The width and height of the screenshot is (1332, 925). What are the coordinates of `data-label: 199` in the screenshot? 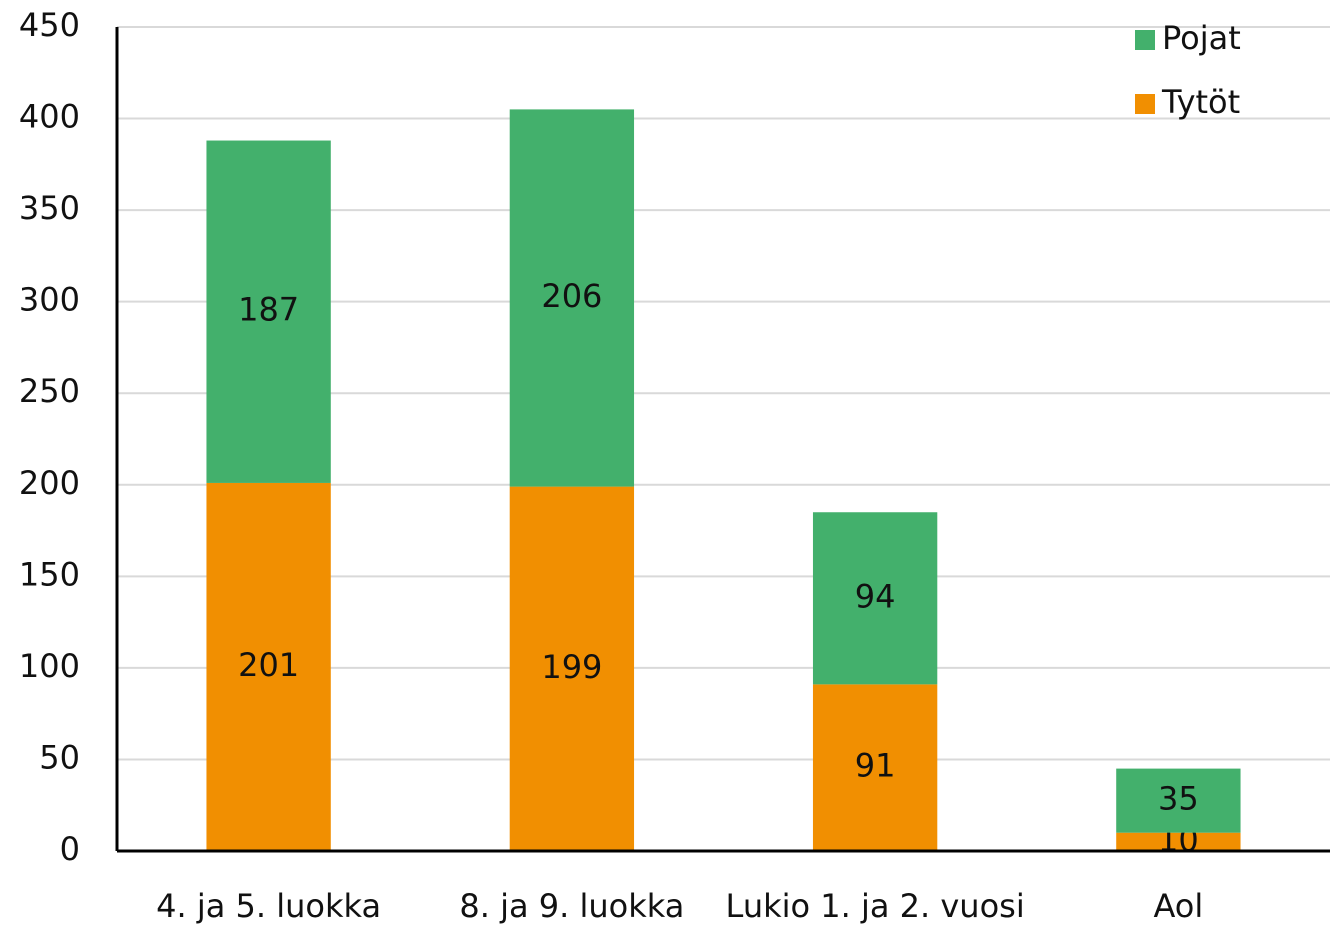 It's located at (571, 667).